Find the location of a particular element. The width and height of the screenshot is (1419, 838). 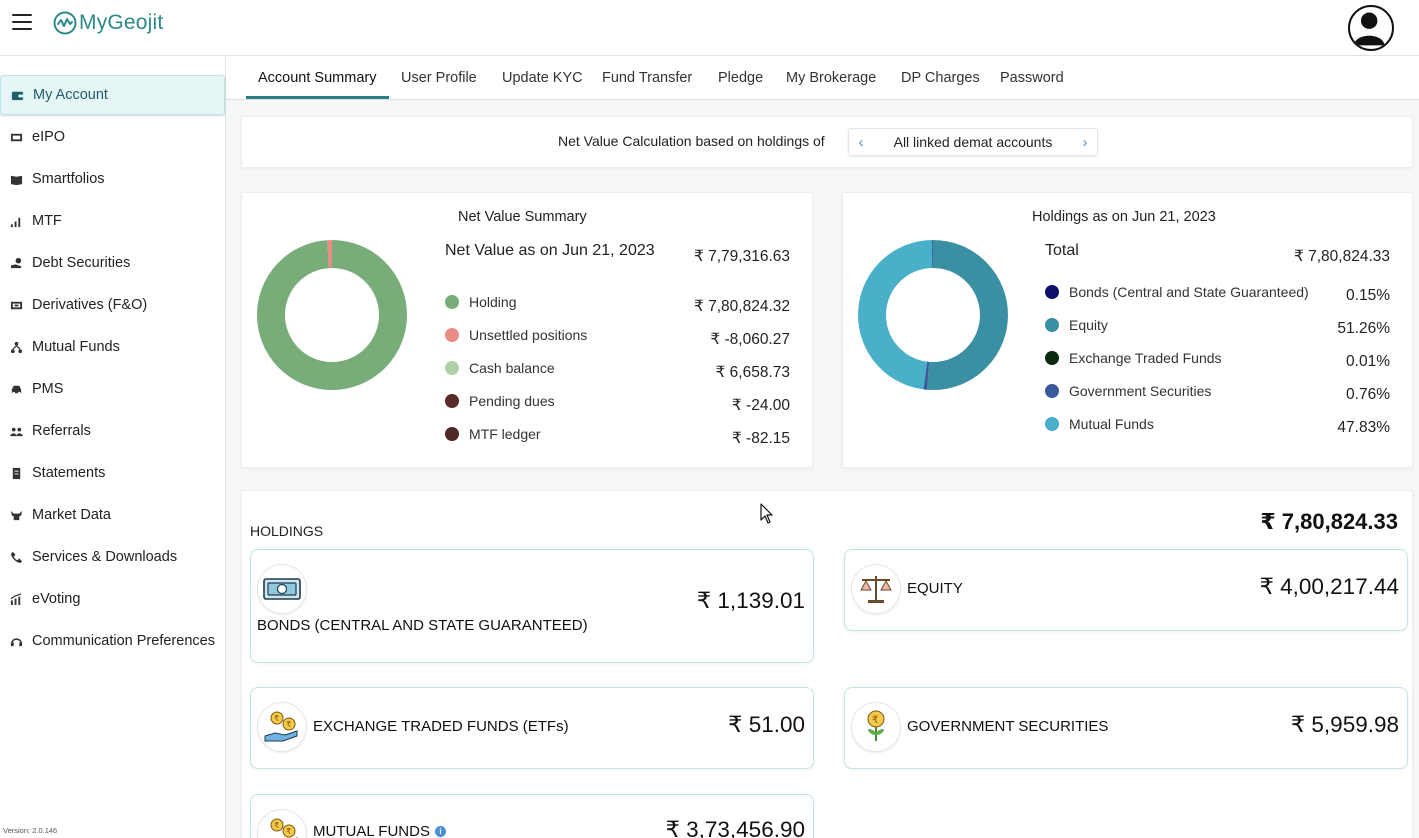

logo-text: MyGeojit is located at coordinates (121, 22).